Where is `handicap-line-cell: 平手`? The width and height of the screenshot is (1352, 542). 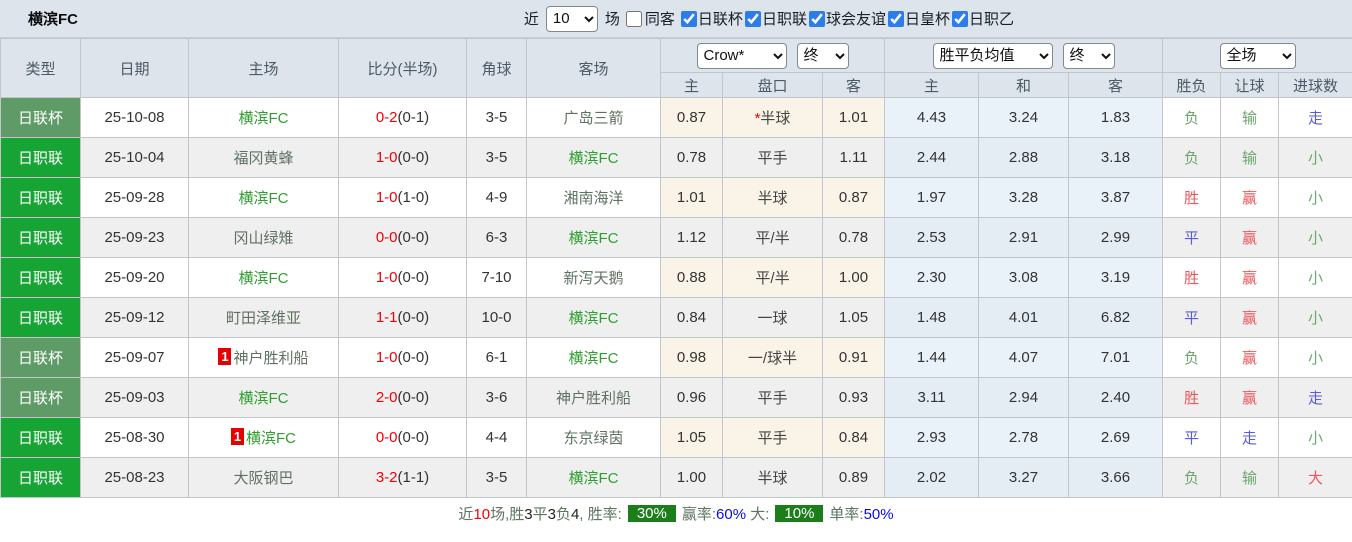
handicap-line-cell: 平手 is located at coordinates (772, 157).